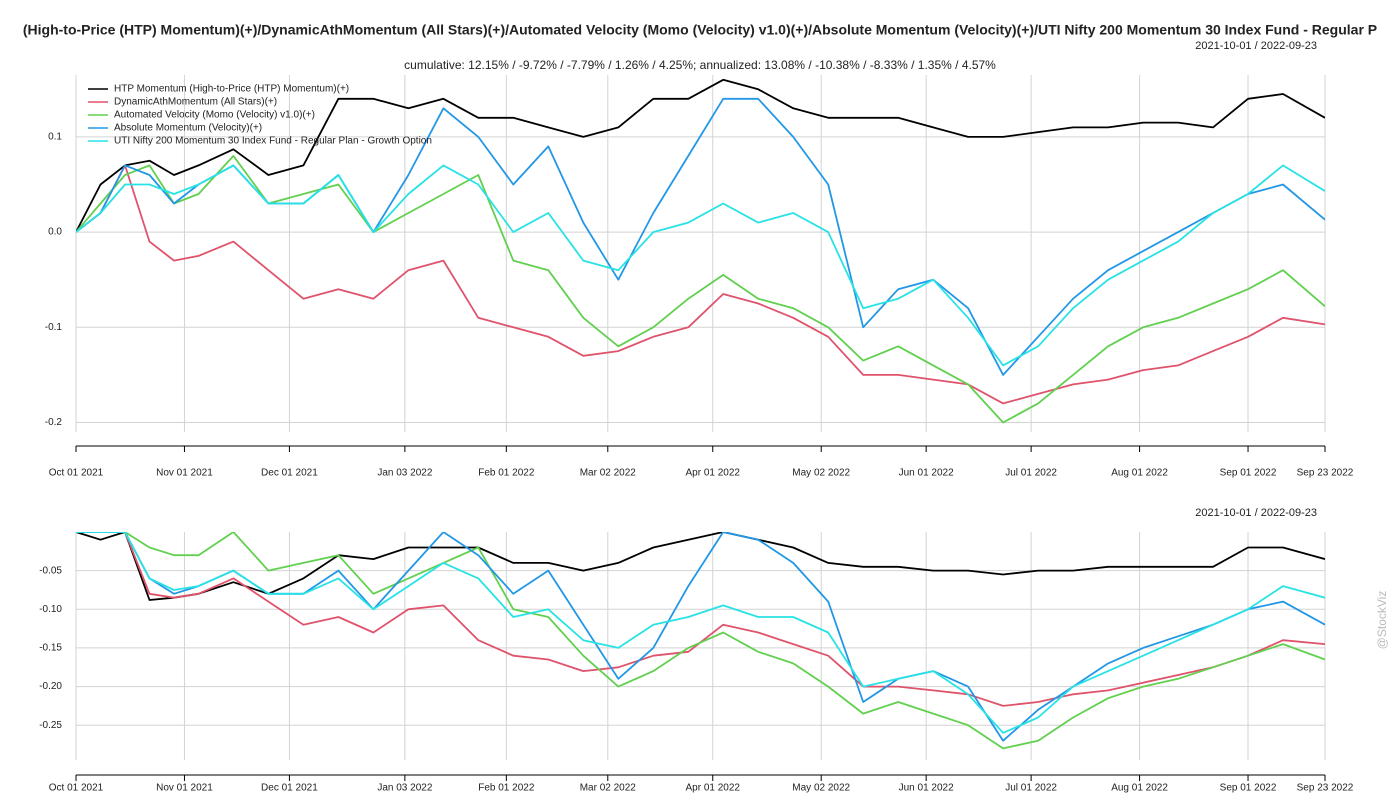 The width and height of the screenshot is (1400, 805). I want to click on y-tick-label: 0.1, so click(55, 137).